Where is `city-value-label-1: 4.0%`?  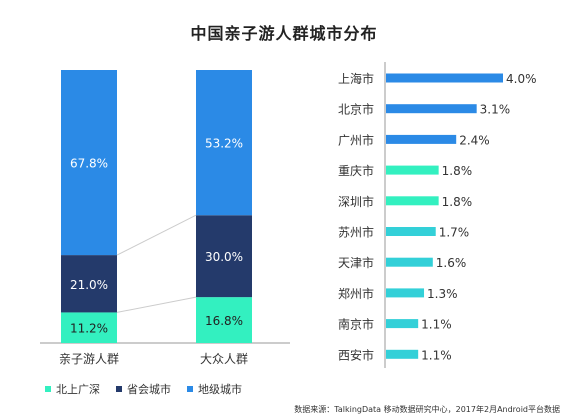 city-value-label-1: 4.0% is located at coordinates (521, 79).